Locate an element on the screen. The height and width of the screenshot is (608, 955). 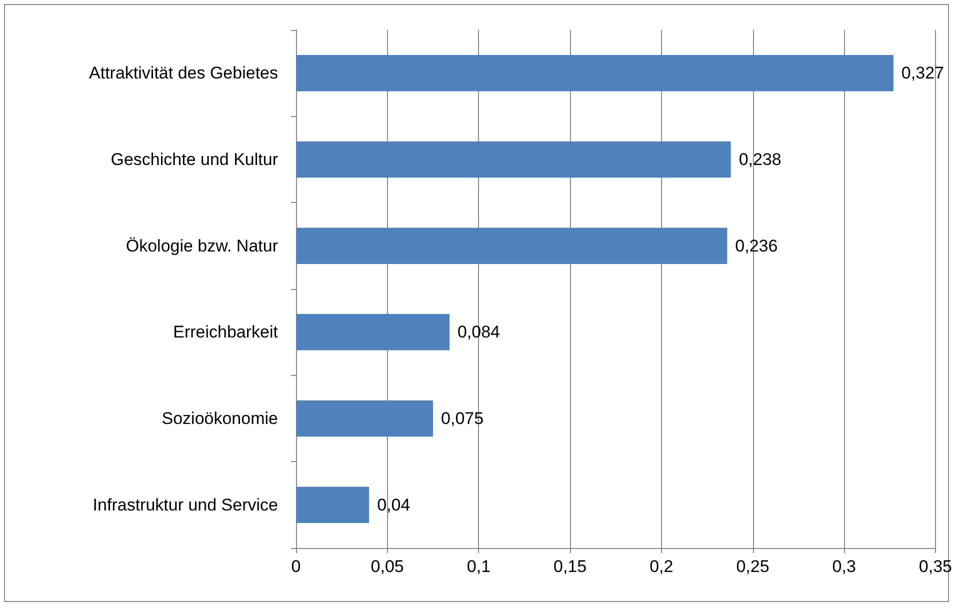
data-label: 0,04 is located at coordinates (393, 504).